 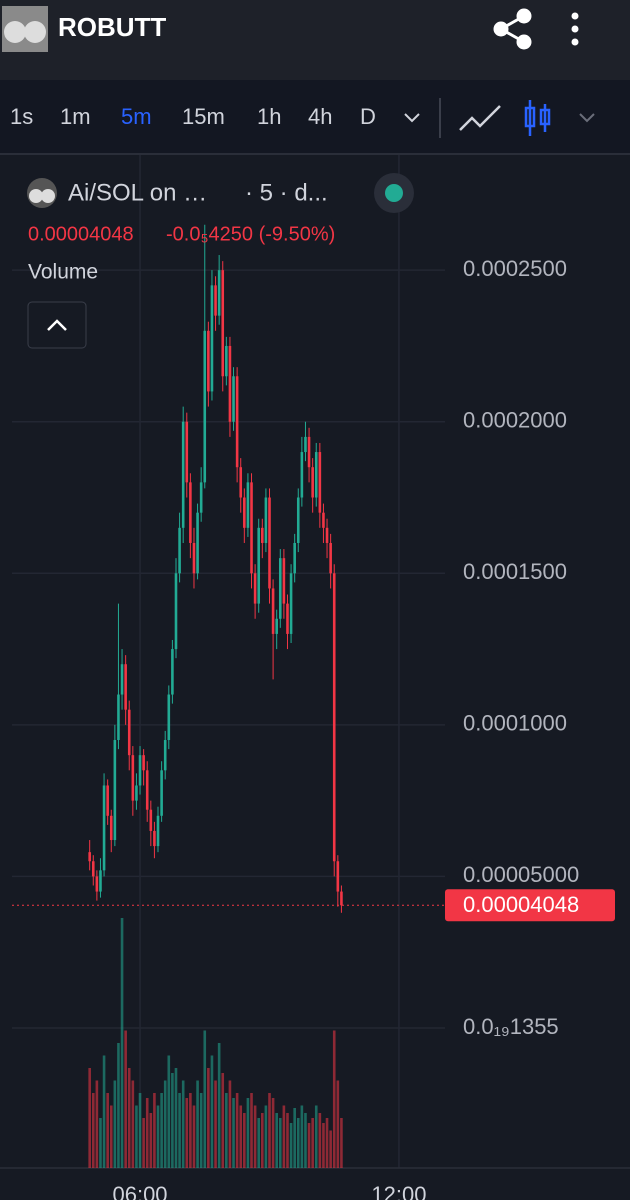 I want to click on interval-button: 1m, so click(x=75, y=116).